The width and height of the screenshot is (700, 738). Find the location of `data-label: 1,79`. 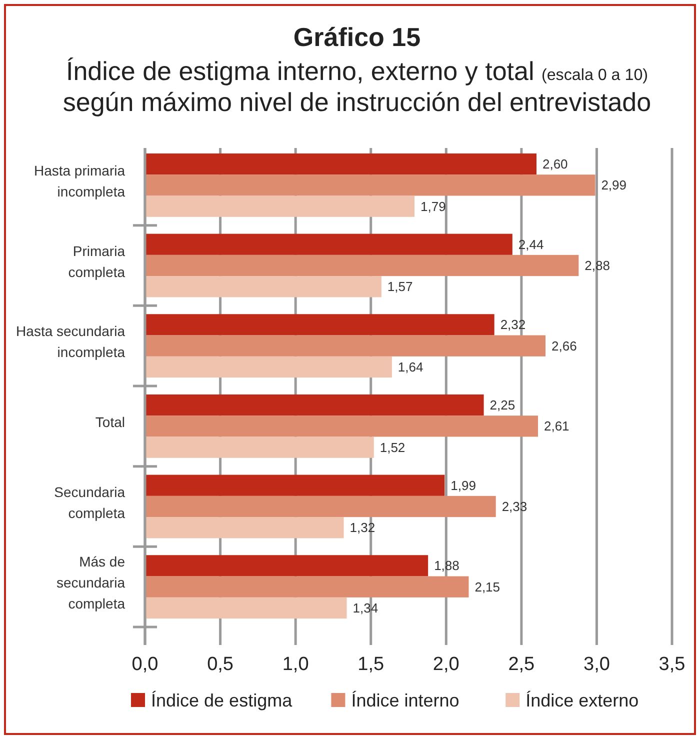

data-label: 1,79 is located at coordinates (433, 206).